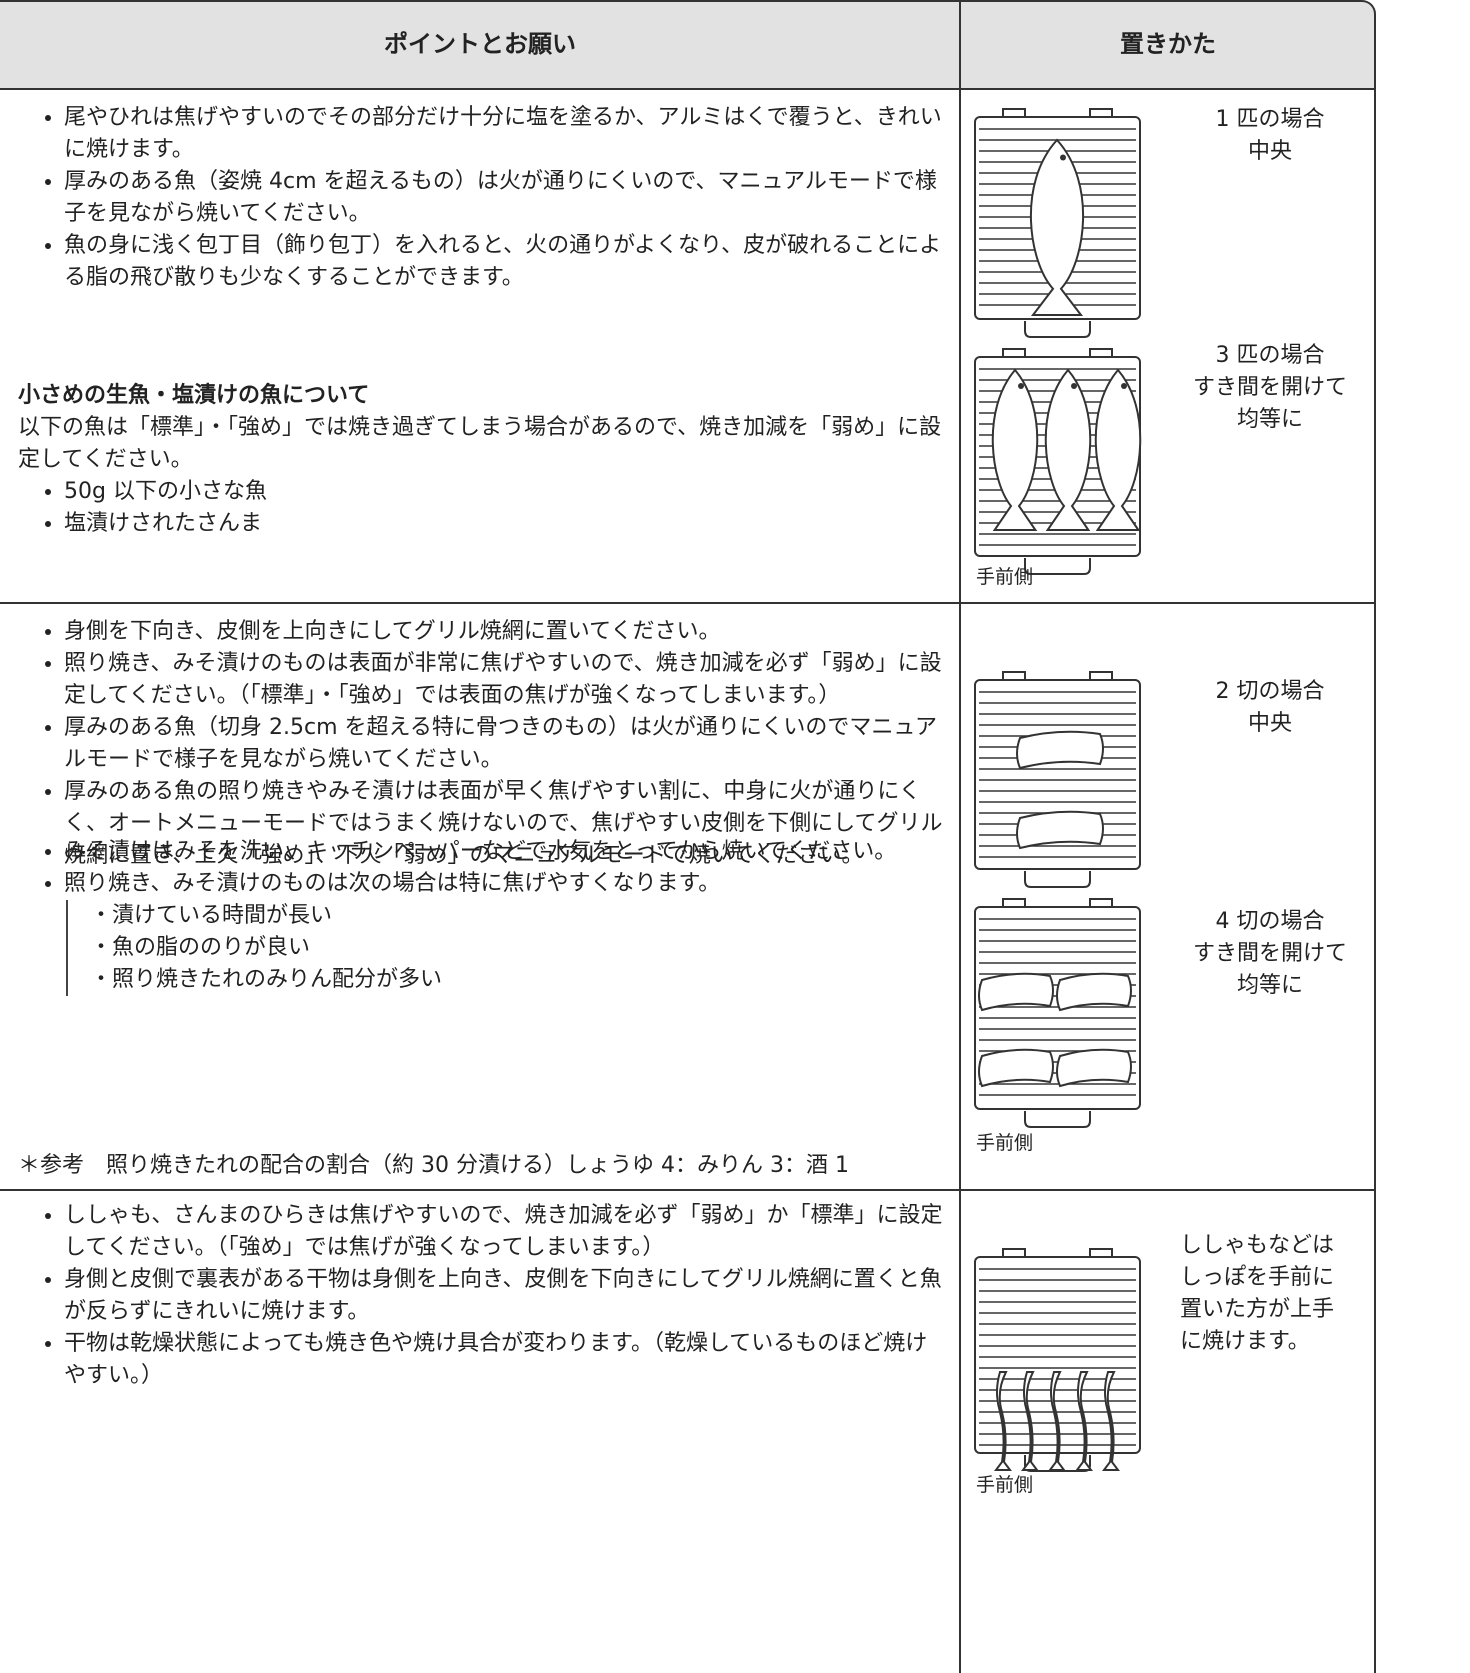 This screenshot has width=1470, height=1673. What do you see at coordinates (1280, 1294) in the screenshot?
I see `placement-caption: ししゃもなどは しっぽを手前に 置いた方が上手 に焼けます。` at bounding box center [1280, 1294].